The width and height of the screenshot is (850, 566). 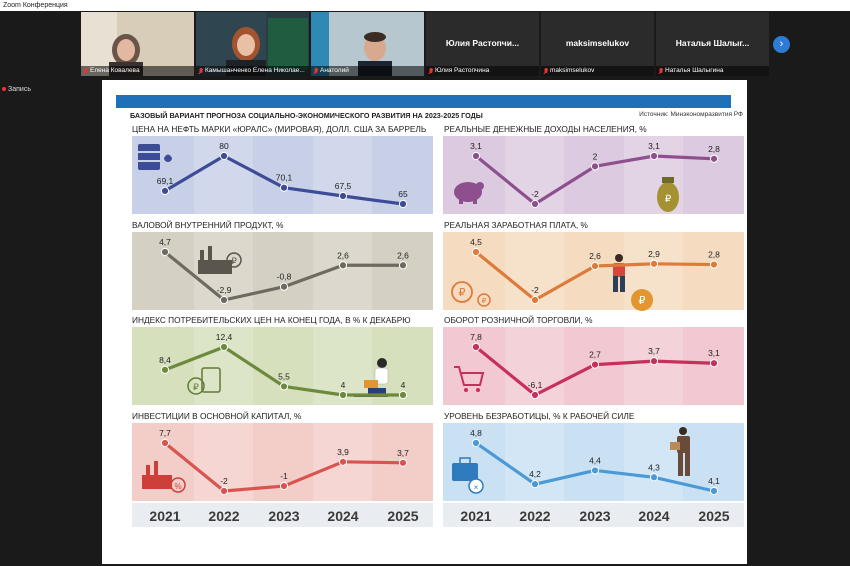 What do you see at coordinates (343, 255) in the screenshot?
I see `data-label-2-3: 2,6` at bounding box center [343, 255].